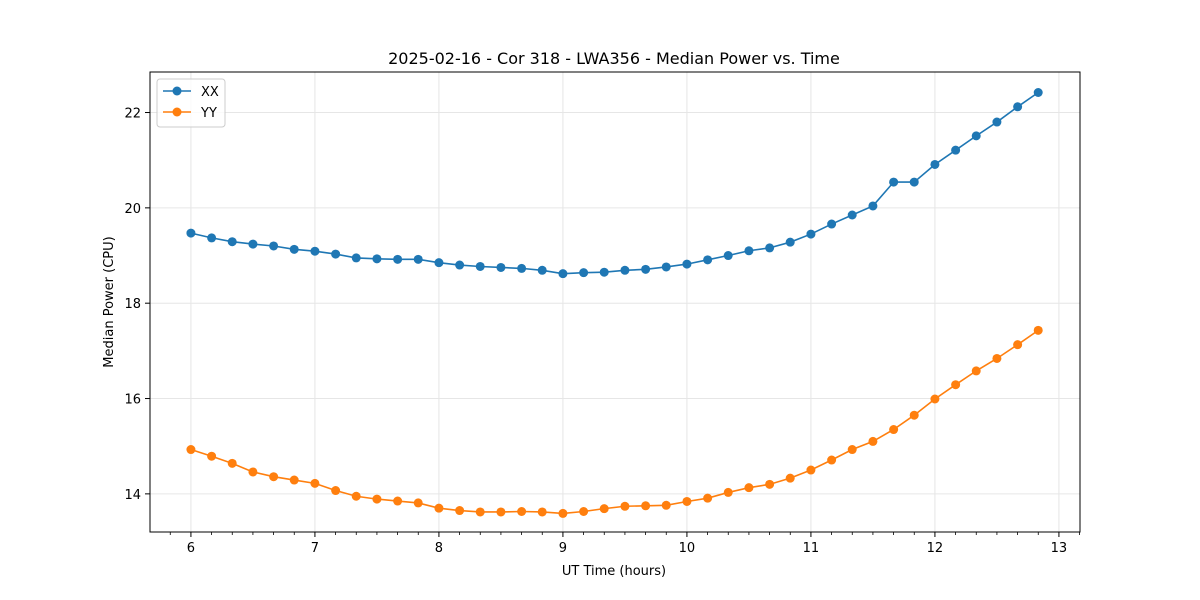 Image resolution: width=1200 pixels, height=600 pixels. I want to click on x-tick-label: 6, so click(191, 548).